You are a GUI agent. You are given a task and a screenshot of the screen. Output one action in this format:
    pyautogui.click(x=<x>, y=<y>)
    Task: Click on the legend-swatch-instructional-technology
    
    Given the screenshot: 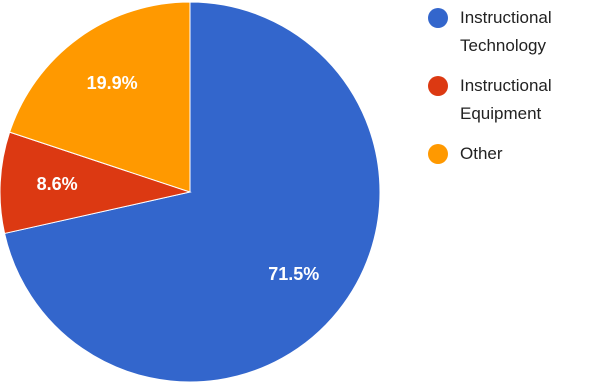 What is the action you would take?
    pyautogui.click(x=438, y=18)
    